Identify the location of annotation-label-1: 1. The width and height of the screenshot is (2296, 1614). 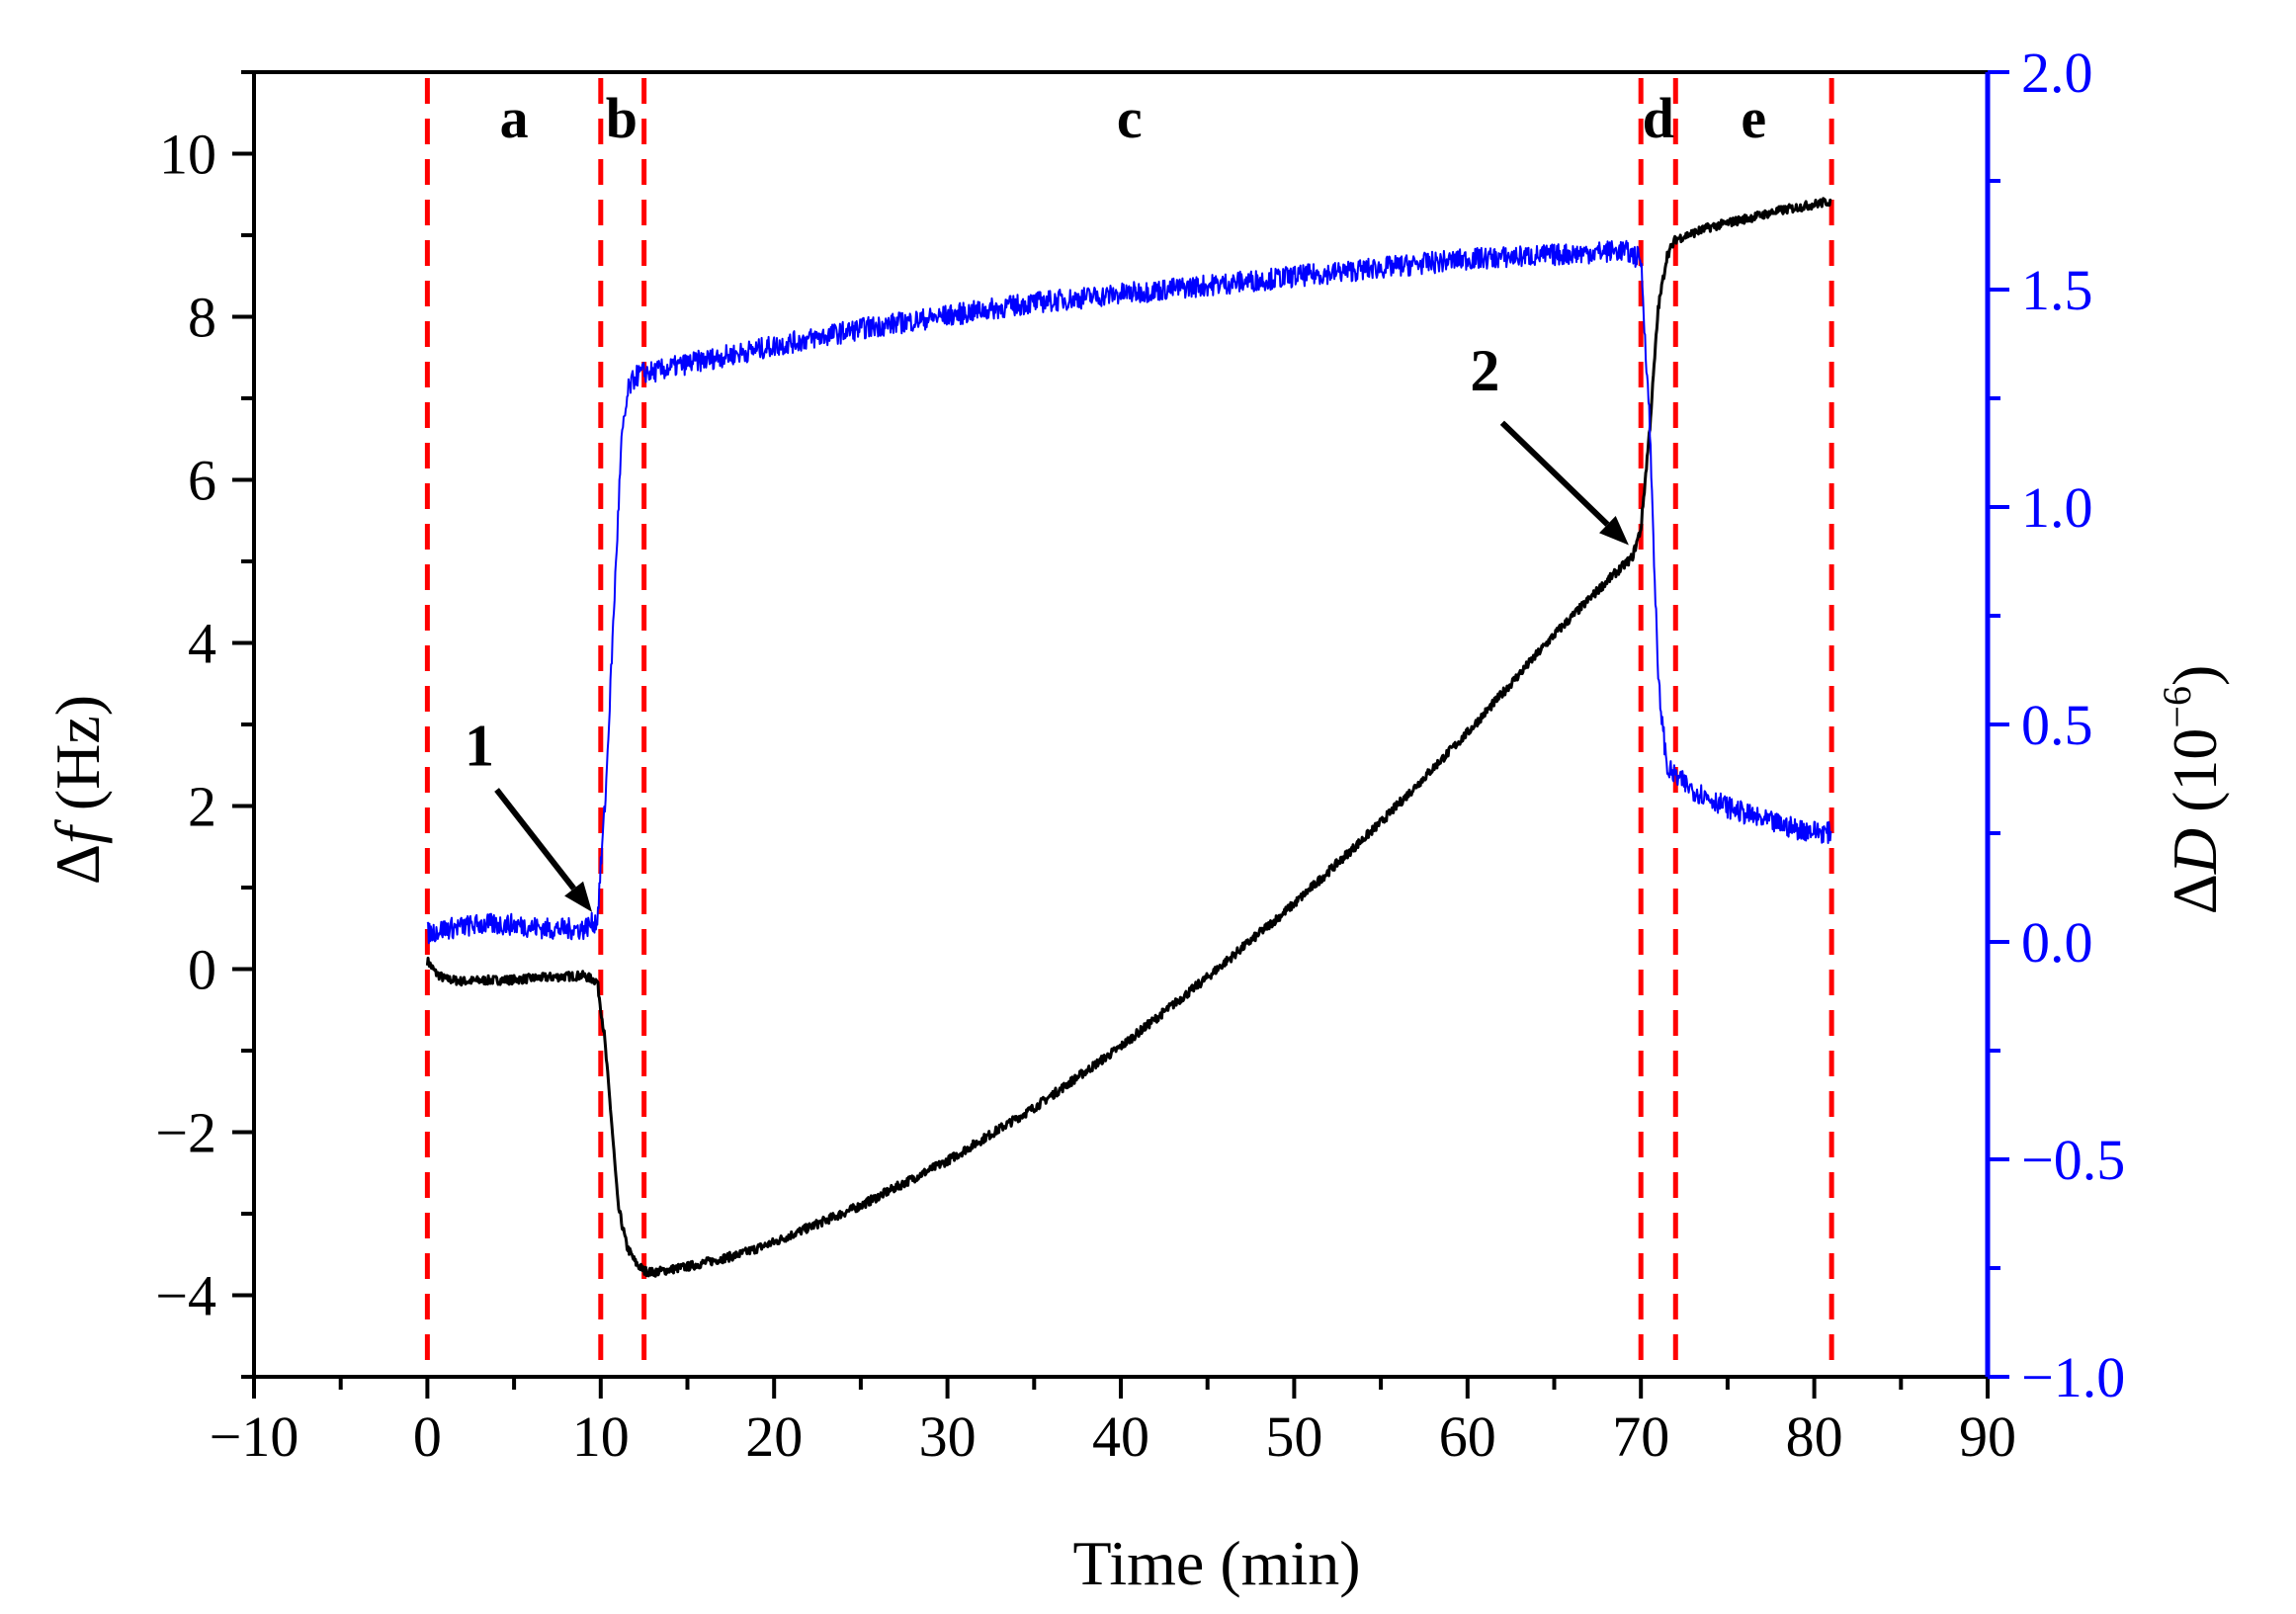
(479, 745).